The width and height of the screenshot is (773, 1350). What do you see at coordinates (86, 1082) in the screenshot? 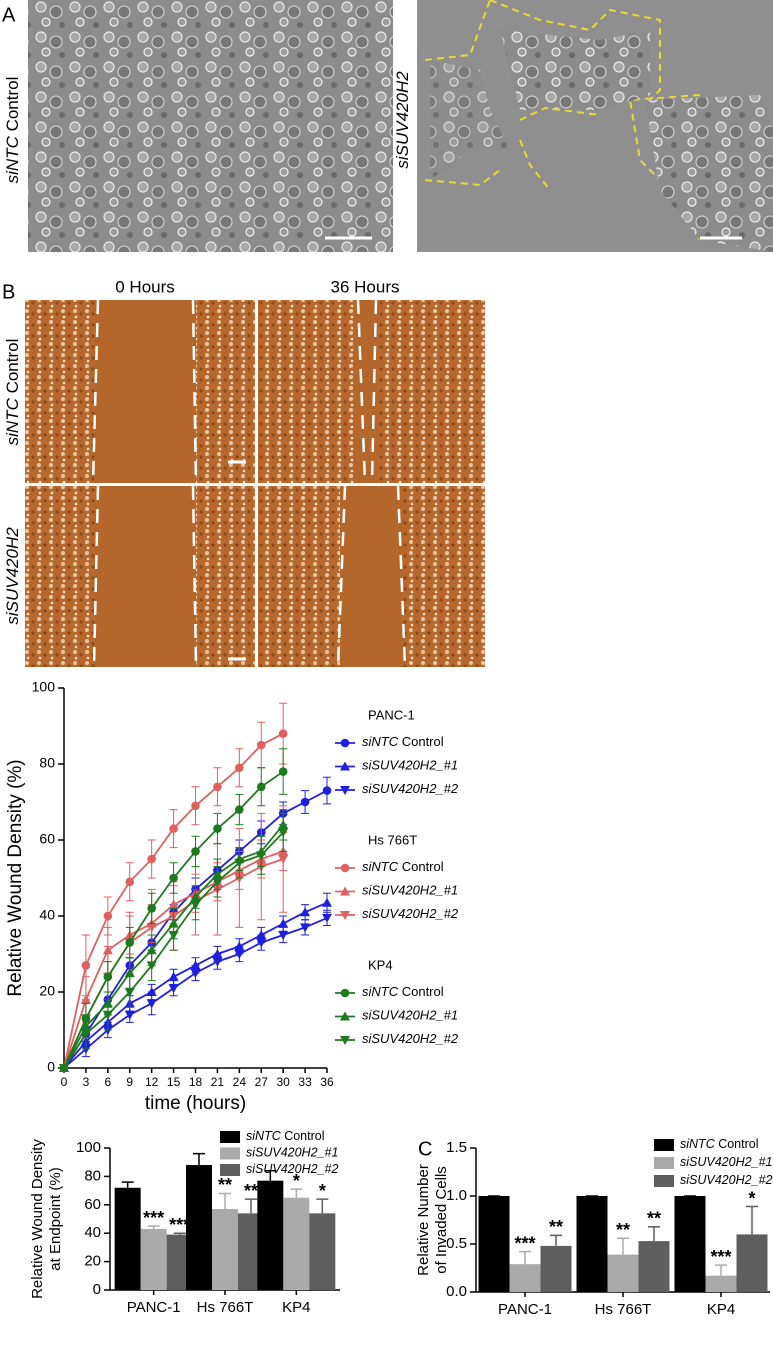
I see `x-tick-label: 3` at bounding box center [86, 1082].